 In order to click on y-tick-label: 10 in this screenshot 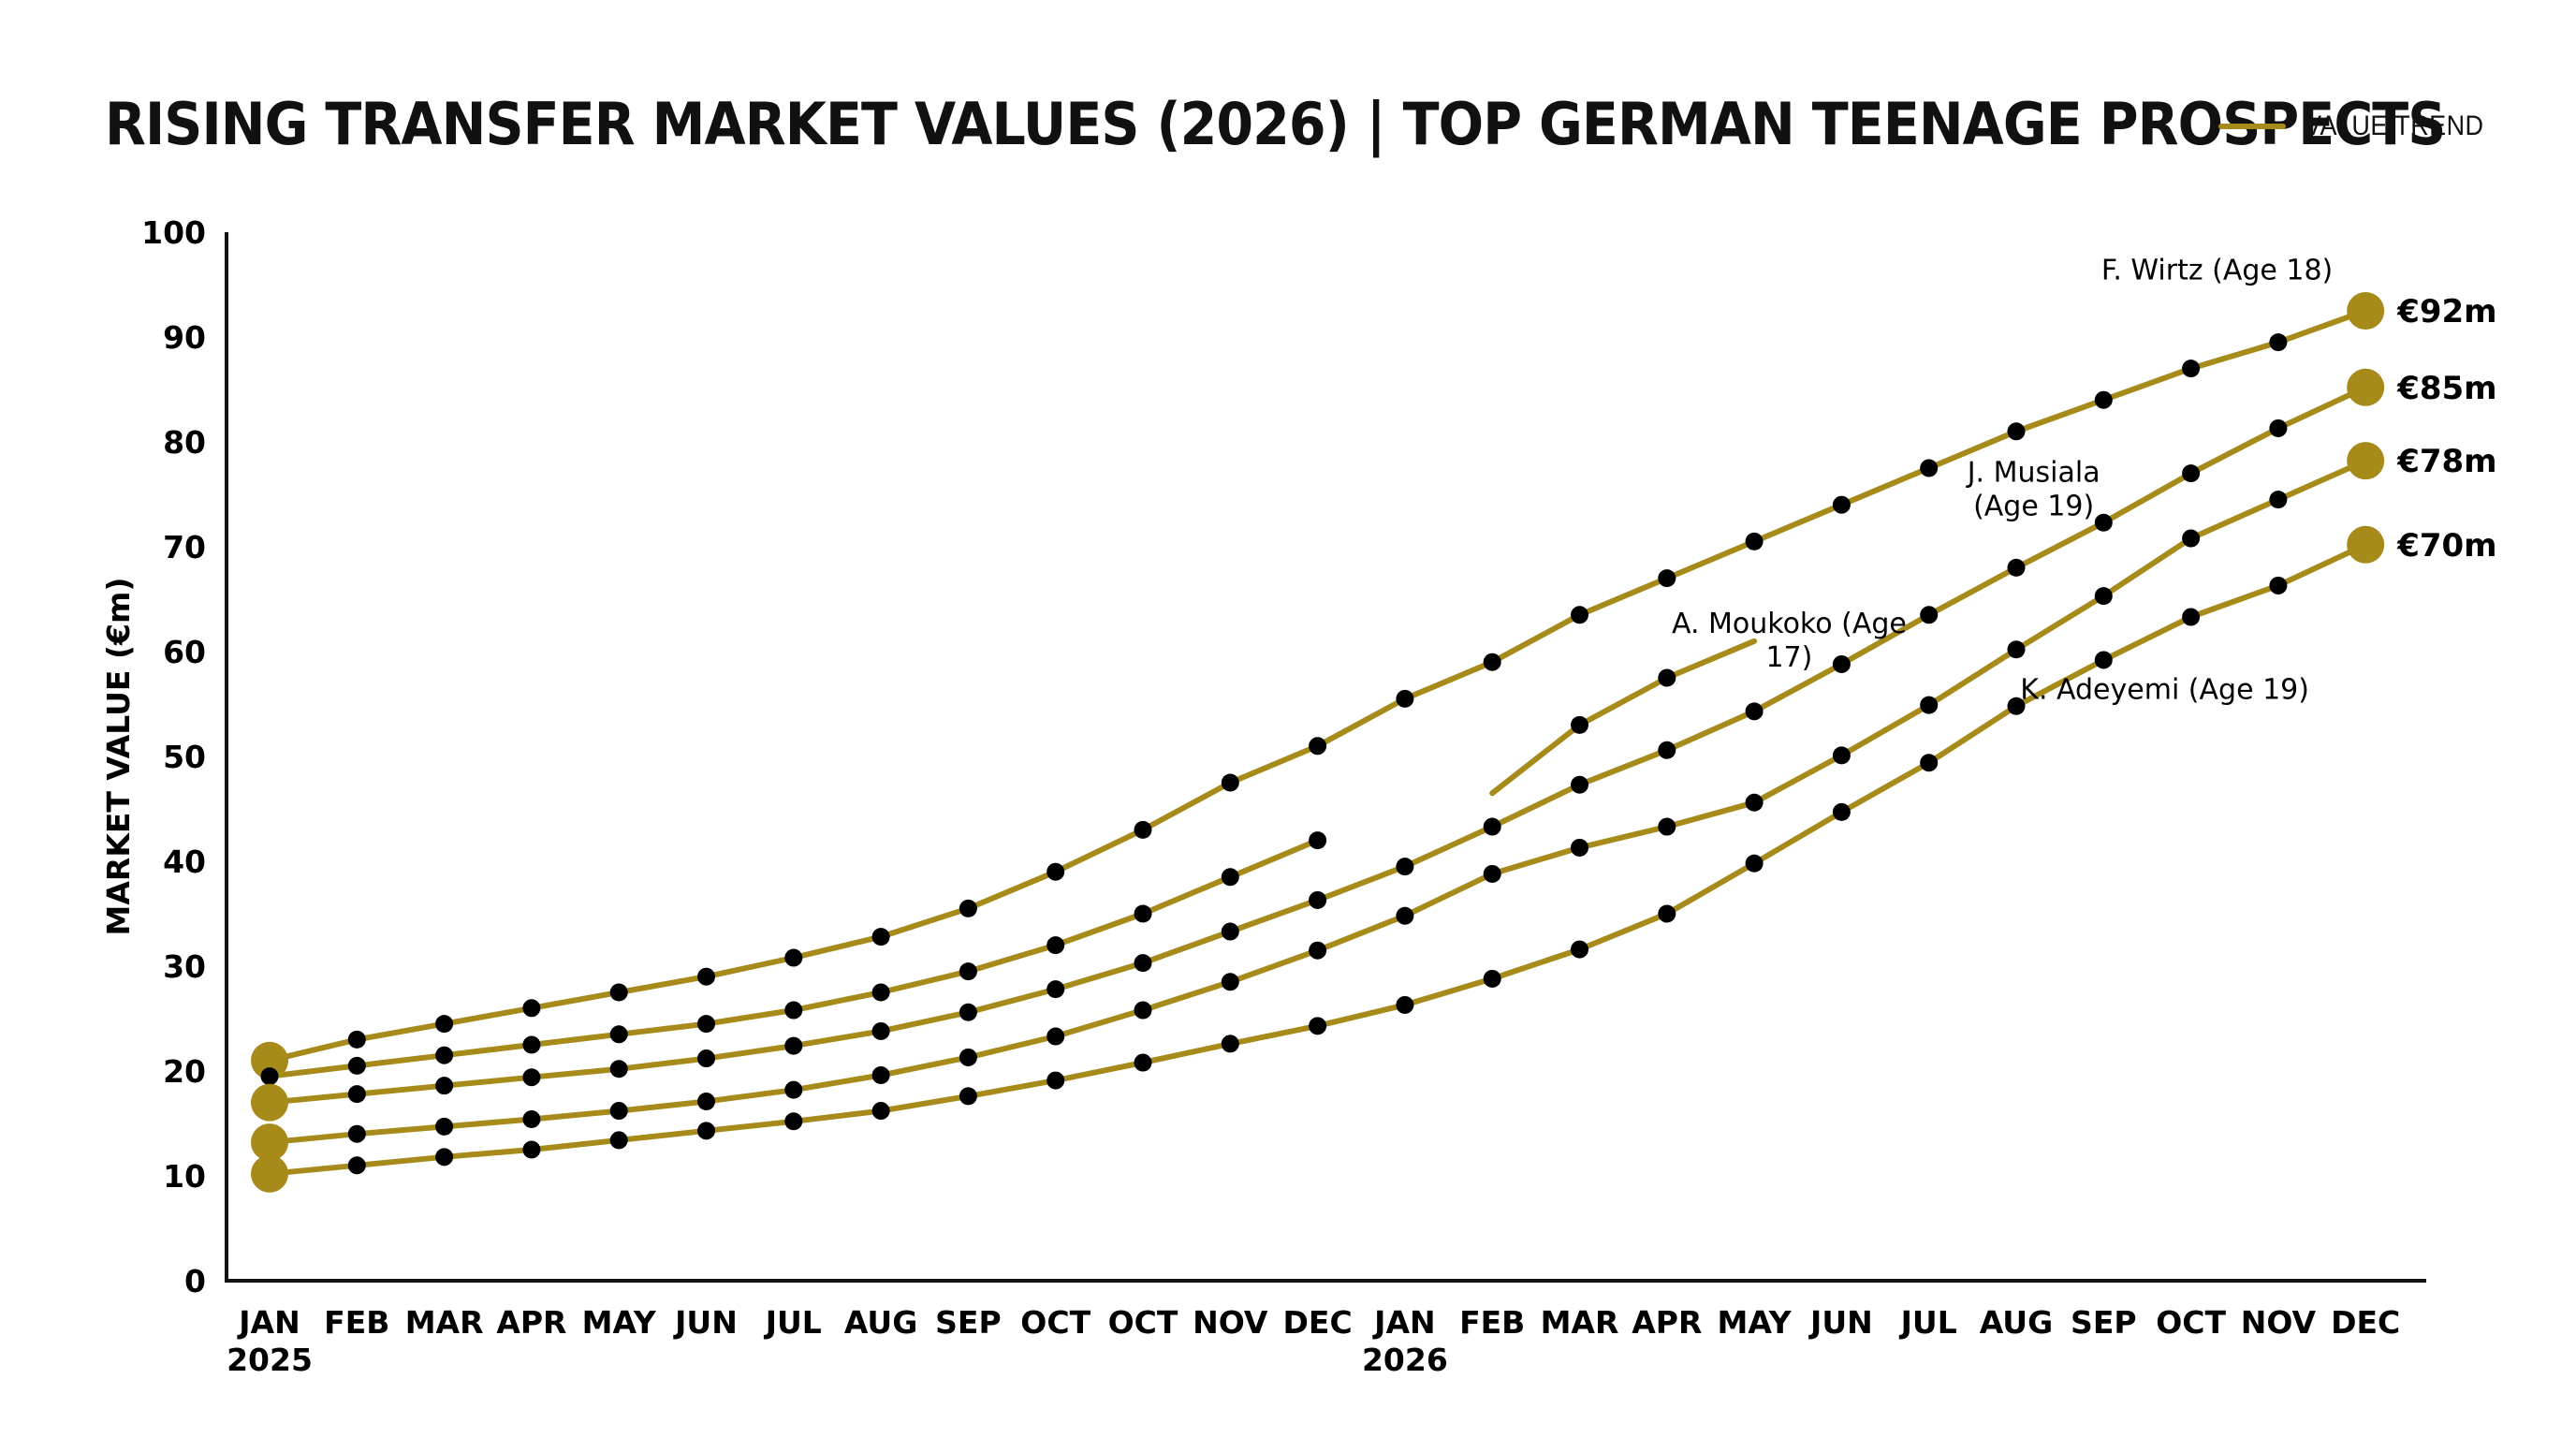, I will do `click(184, 1176)`.